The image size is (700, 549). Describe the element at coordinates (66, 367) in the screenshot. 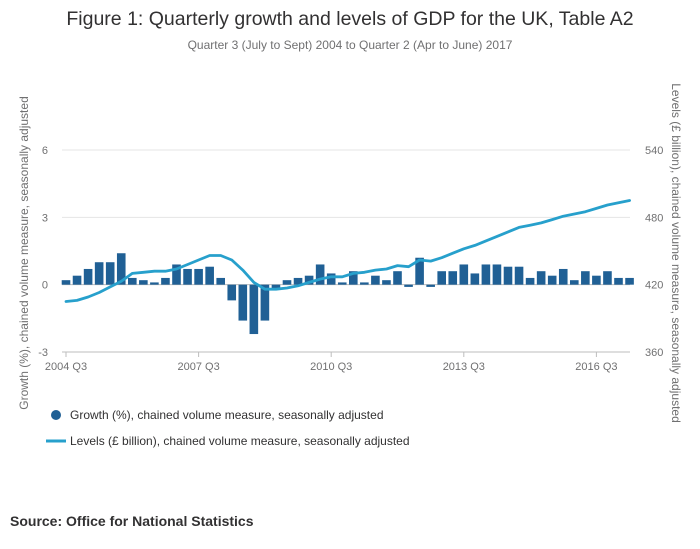

I see `x-tick-label: 2004 Q3` at that location.